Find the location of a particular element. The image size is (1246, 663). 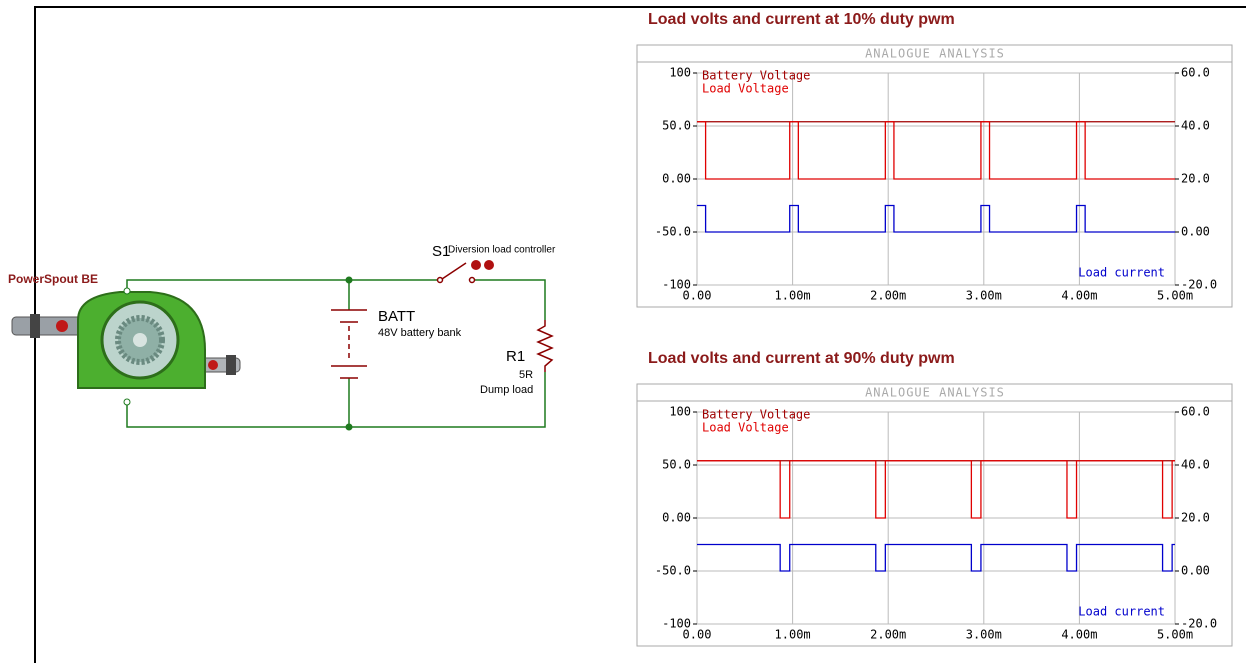

battery-label: BATT is located at coordinates (396, 316).